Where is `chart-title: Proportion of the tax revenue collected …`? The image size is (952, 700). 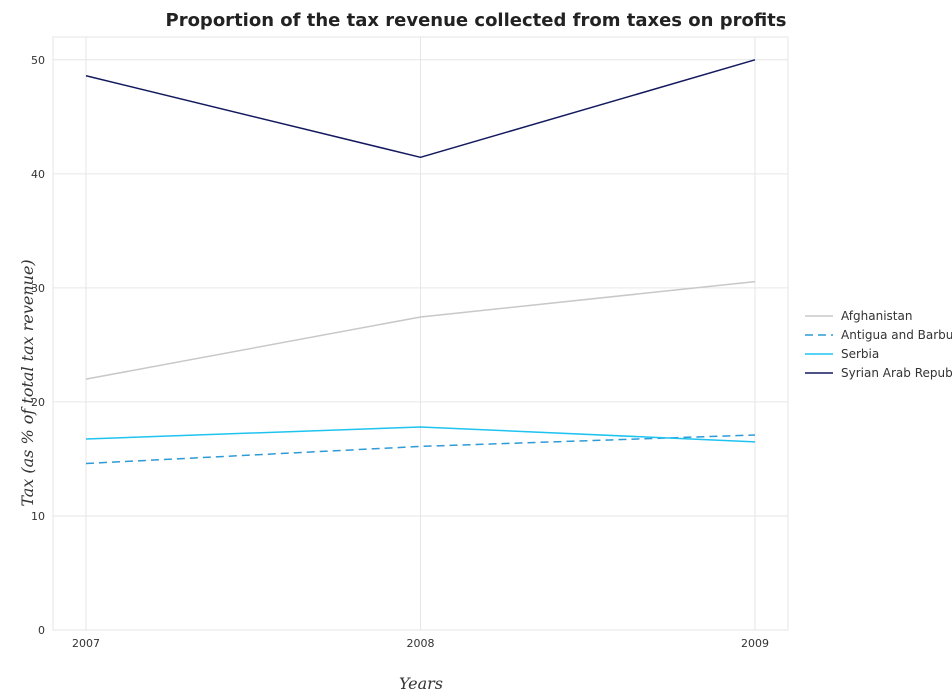
chart-title: Proportion of the tax revenue collected … is located at coordinates (476, 20).